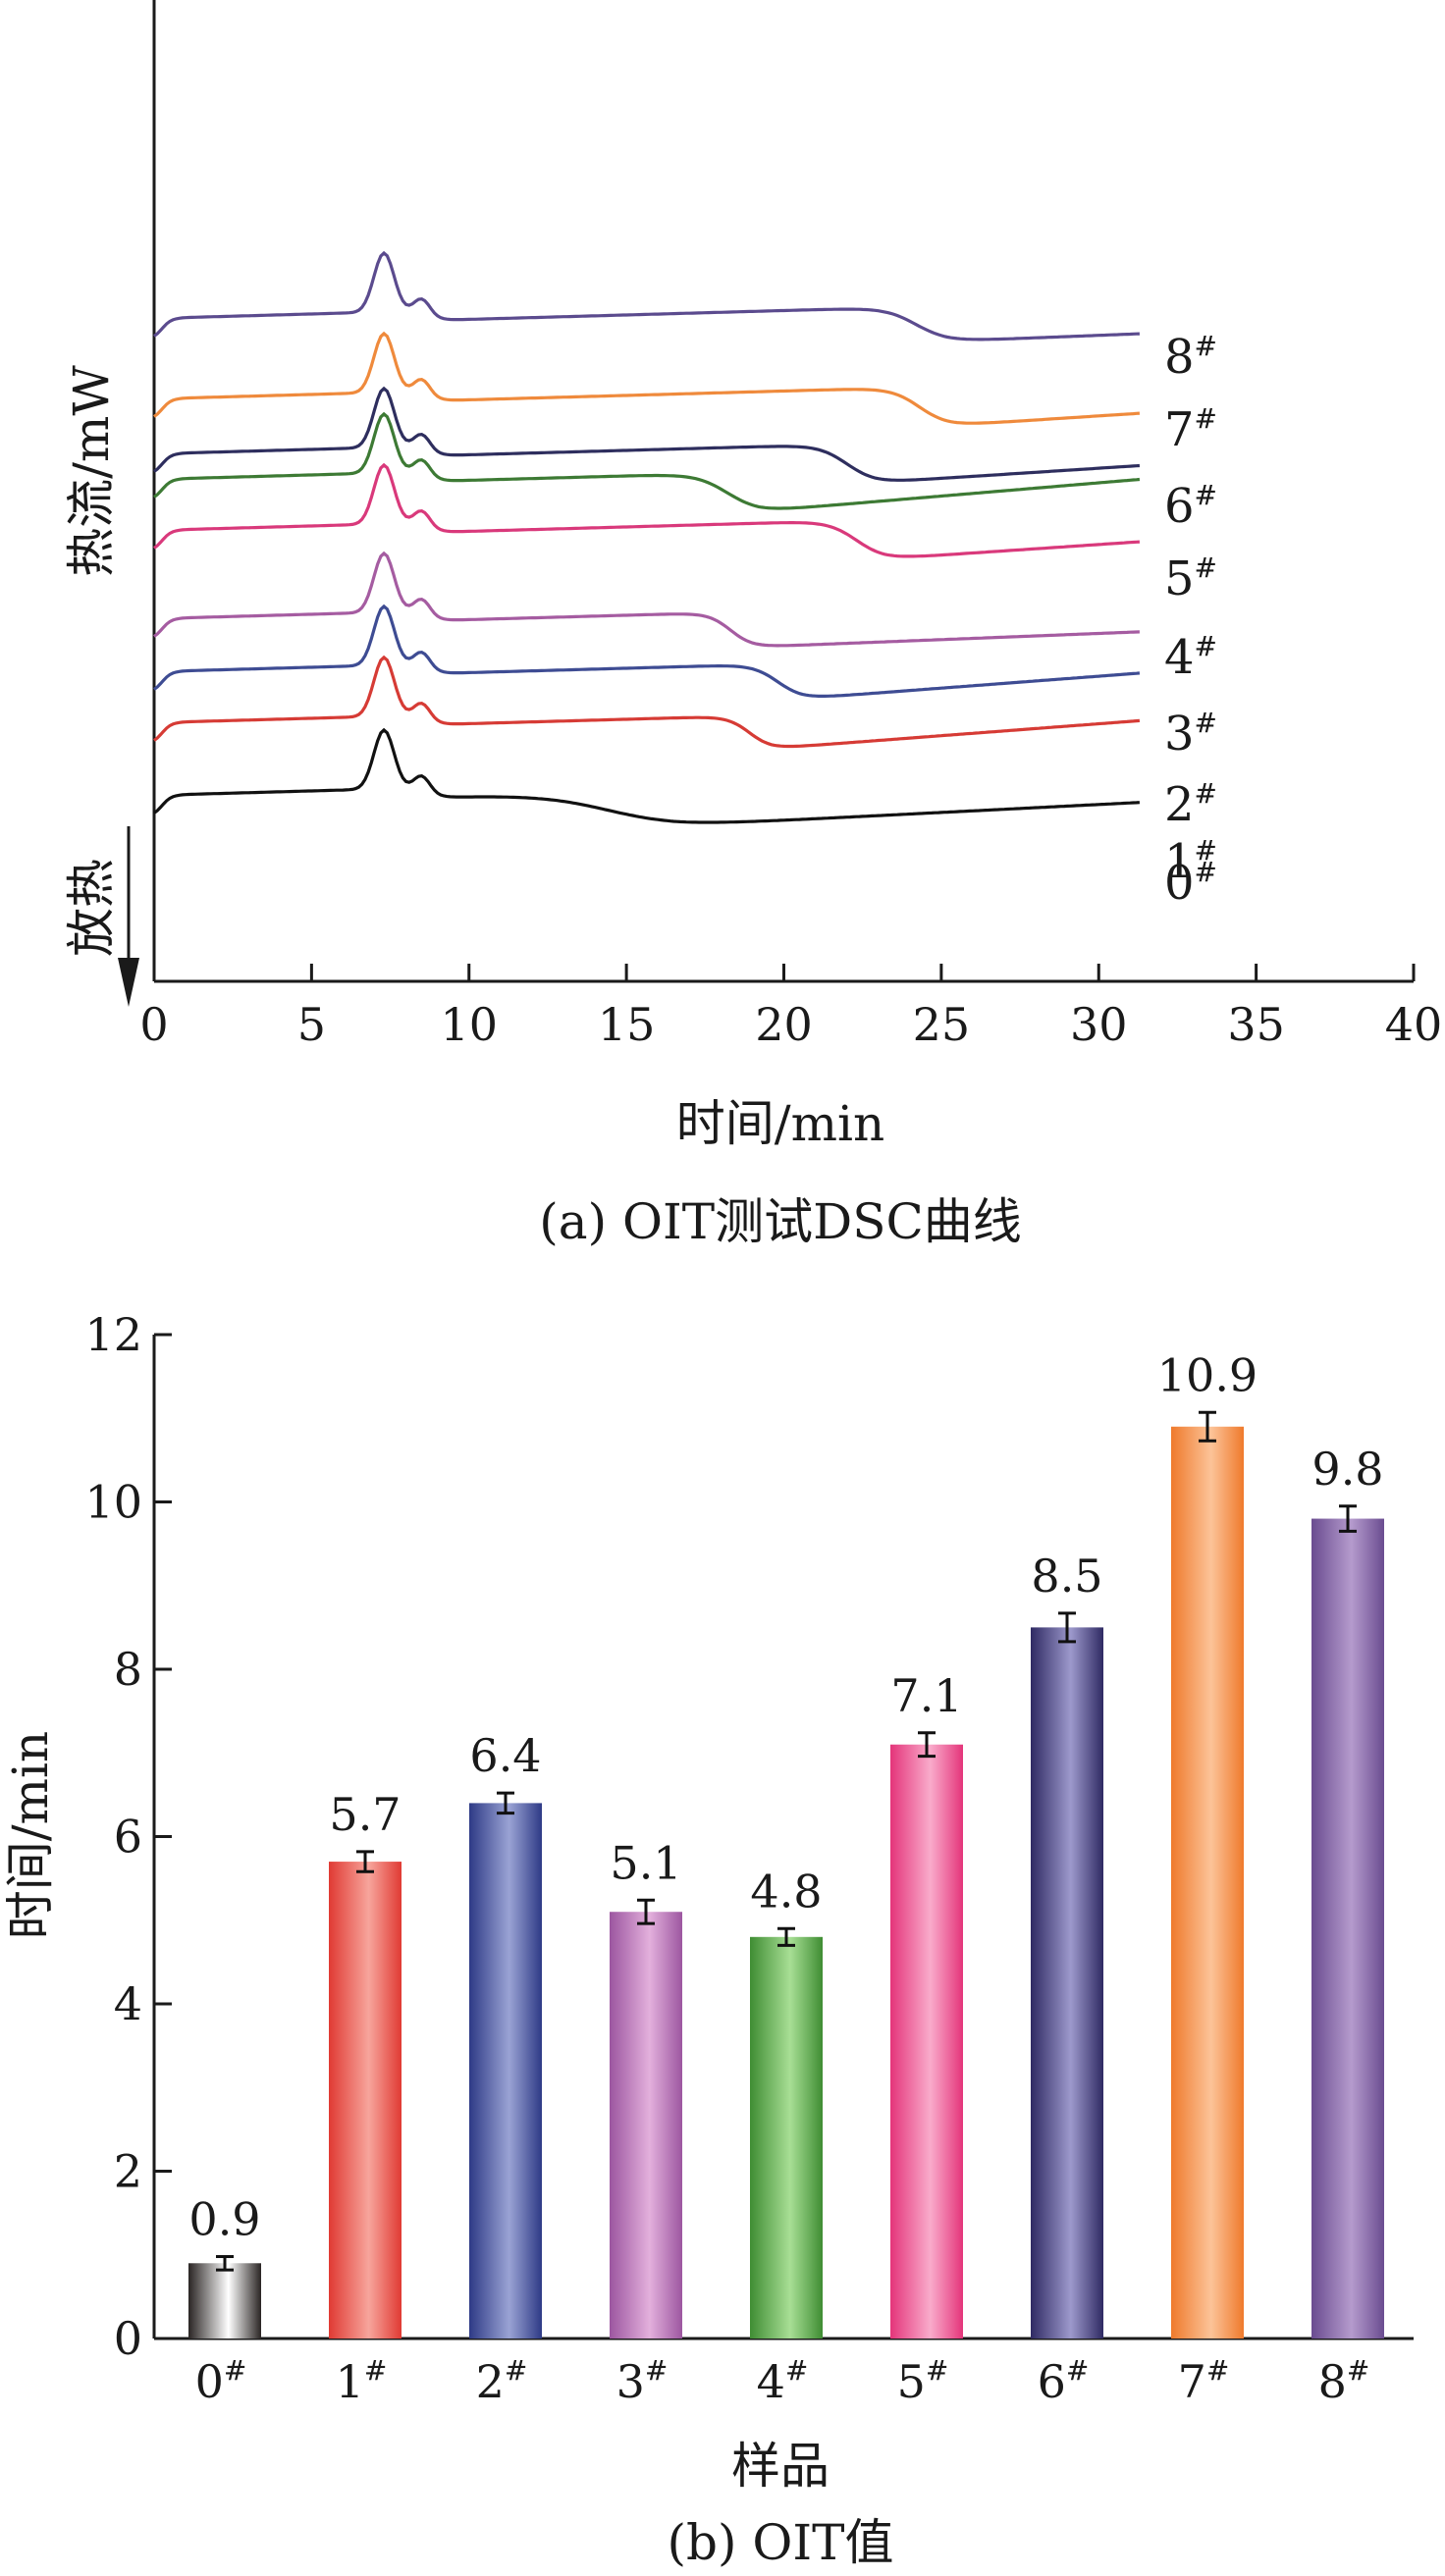 This screenshot has height=2576, width=1445. What do you see at coordinates (128, 2171) in the screenshot?
I see `bar-y-tick-label: 2` at bounding box center [128, 2171].